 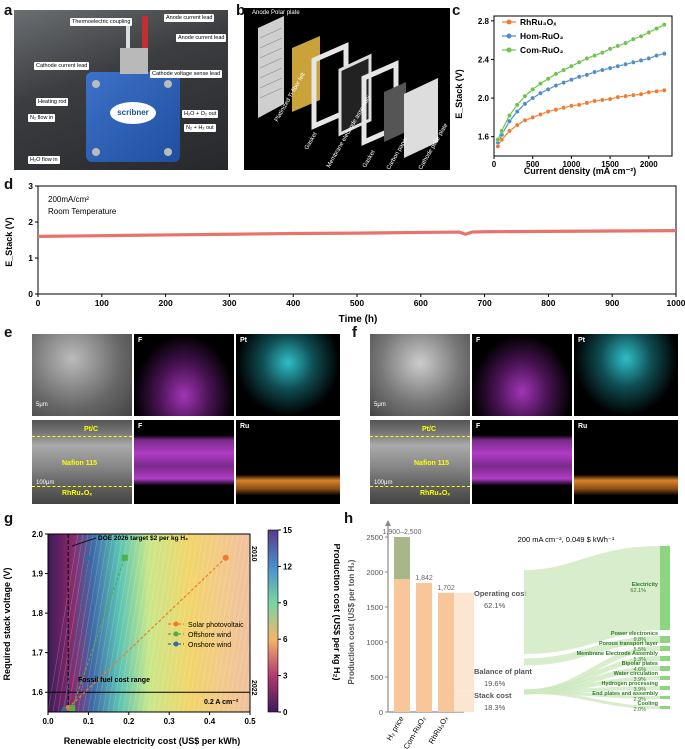 I want to click on chart-g-legend-marker, so click(x=176, y=634).